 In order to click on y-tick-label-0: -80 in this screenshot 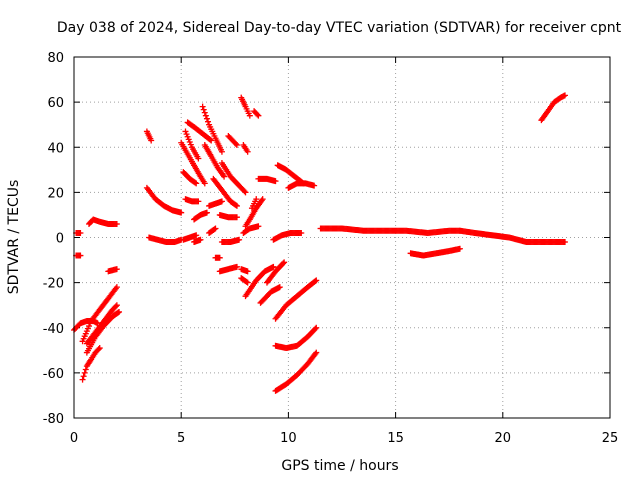, I will do `click(53, 419)`.